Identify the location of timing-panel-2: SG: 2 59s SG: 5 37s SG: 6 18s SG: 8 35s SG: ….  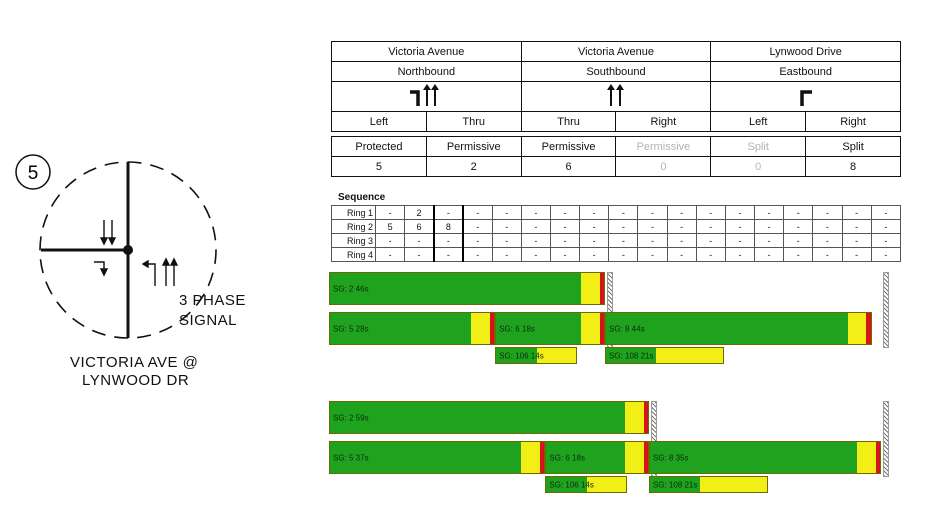
(614, 449).